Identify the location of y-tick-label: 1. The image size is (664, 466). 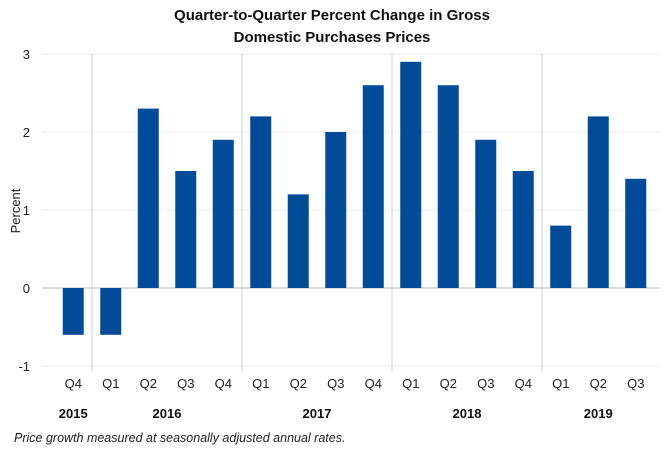
(26, 210).